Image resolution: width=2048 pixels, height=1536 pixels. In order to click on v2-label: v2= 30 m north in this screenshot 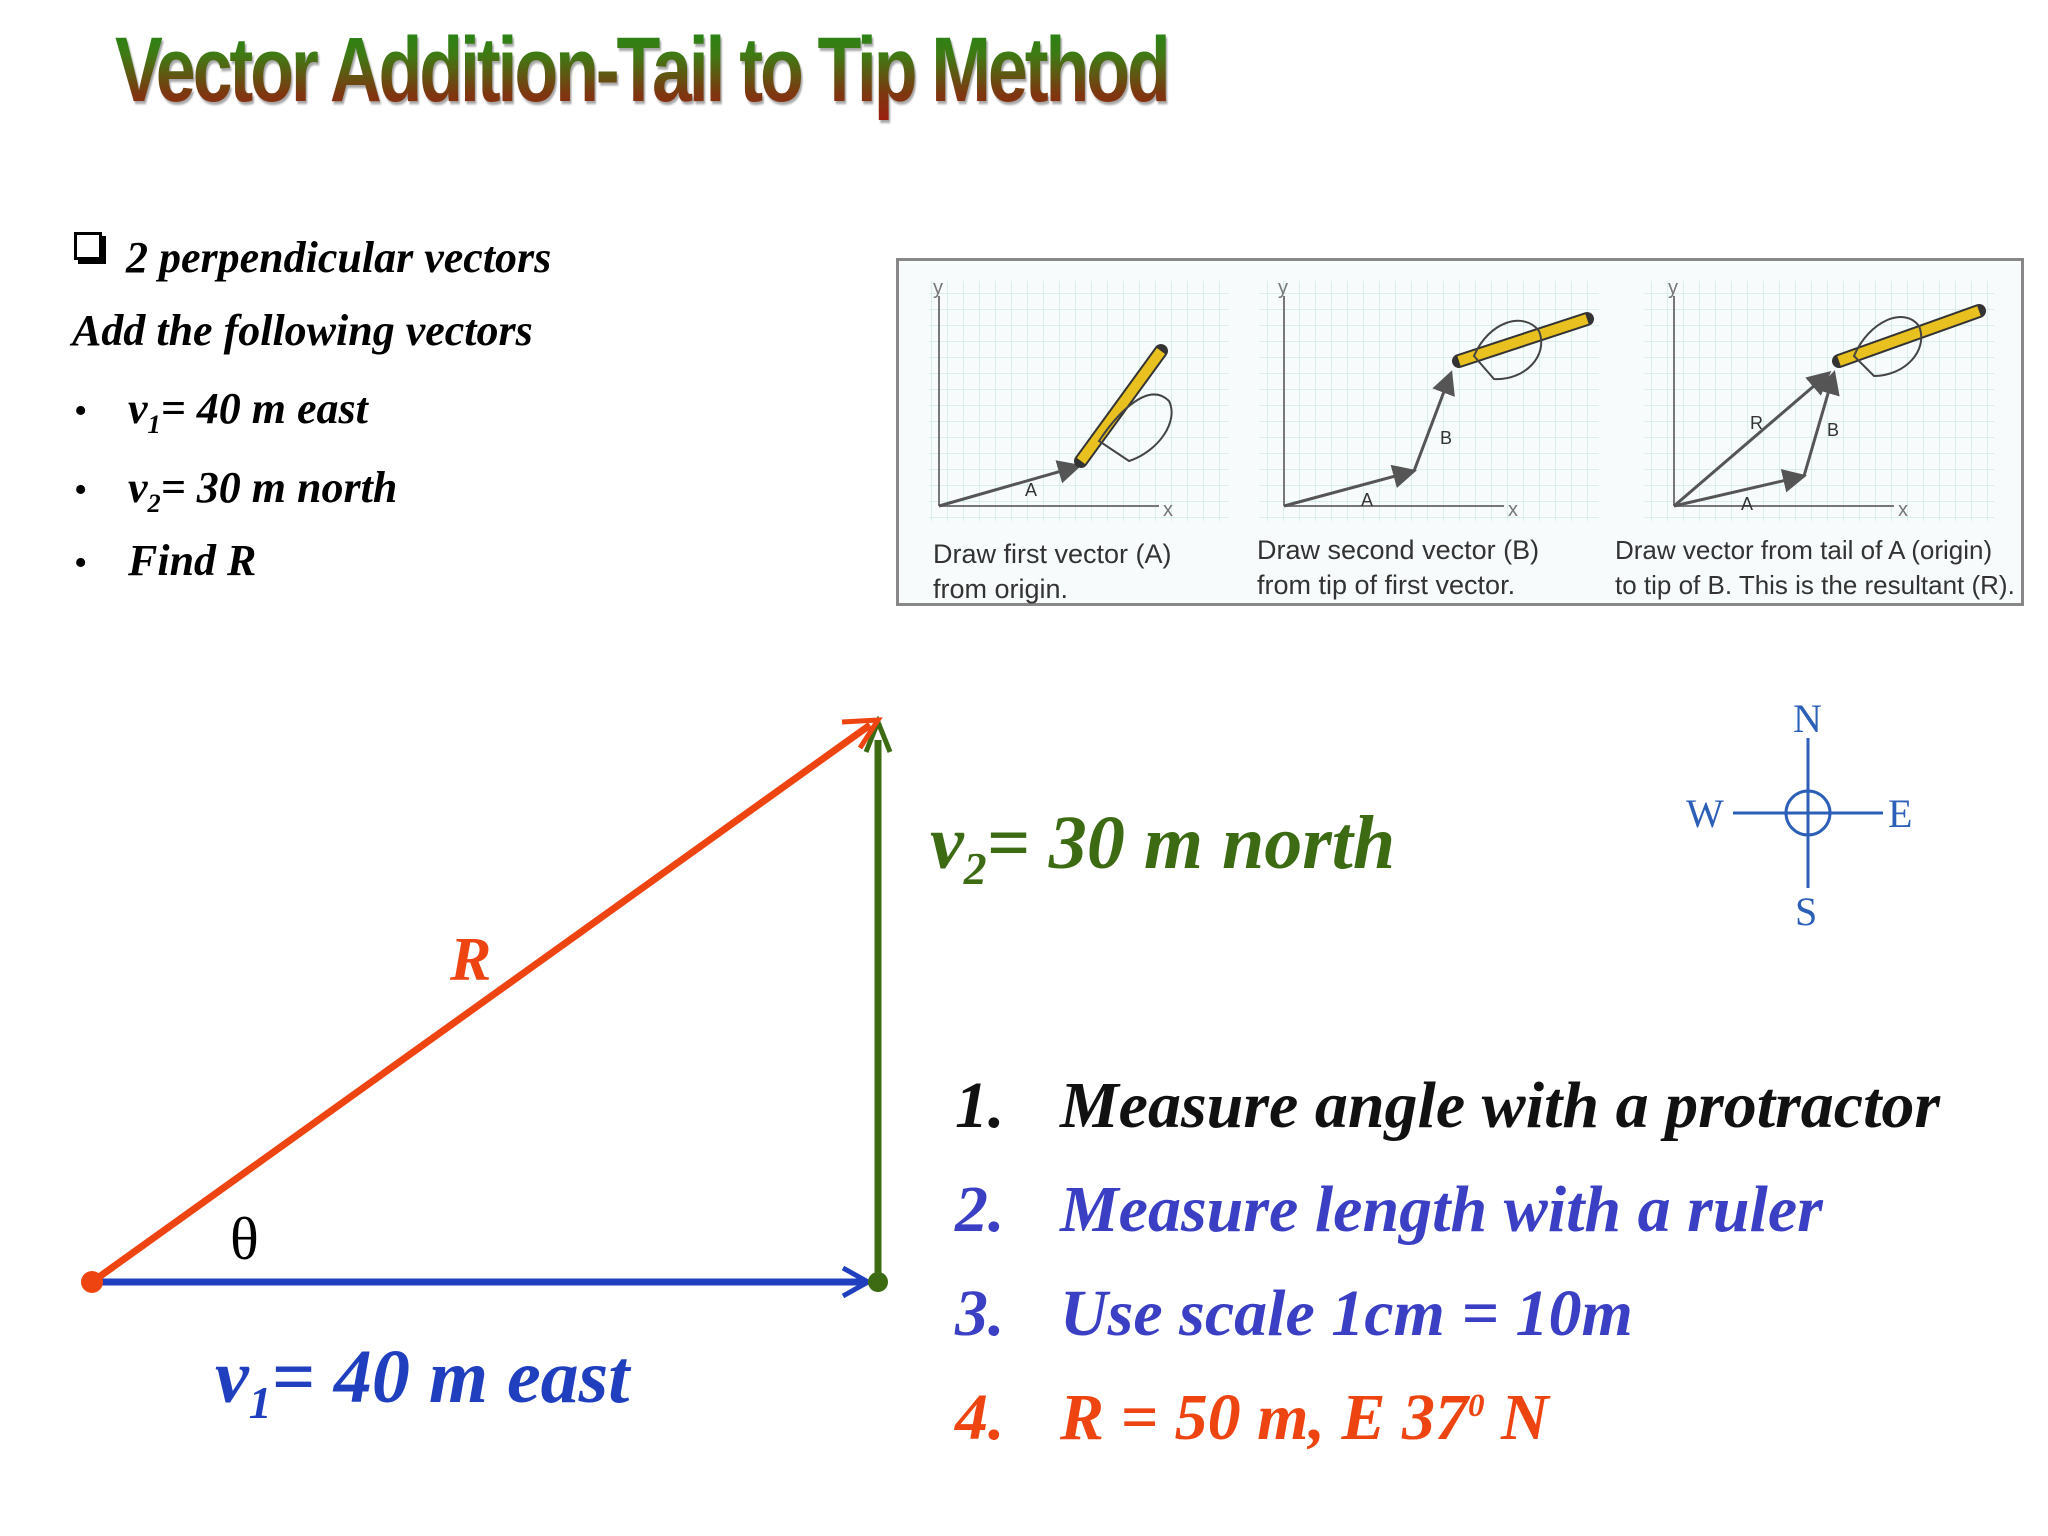, I will do `click(1163, 848)`.